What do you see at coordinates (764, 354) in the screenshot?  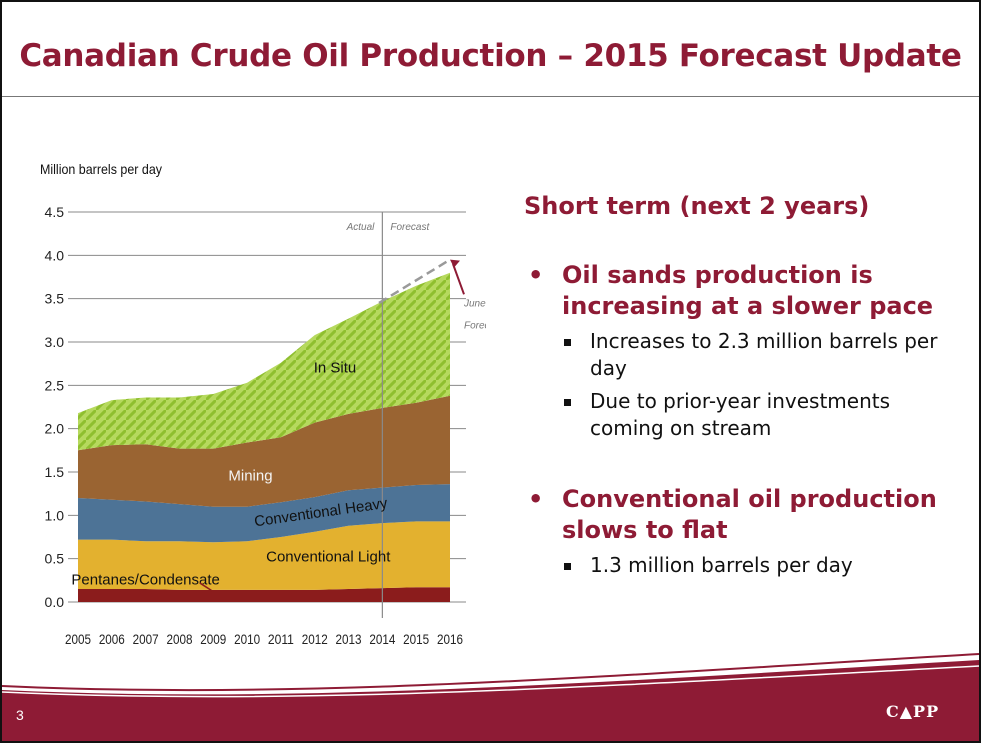 I see `sub-bullet-text: Increases to 2.3 million barrels per day` at bounding box center [764, 354].